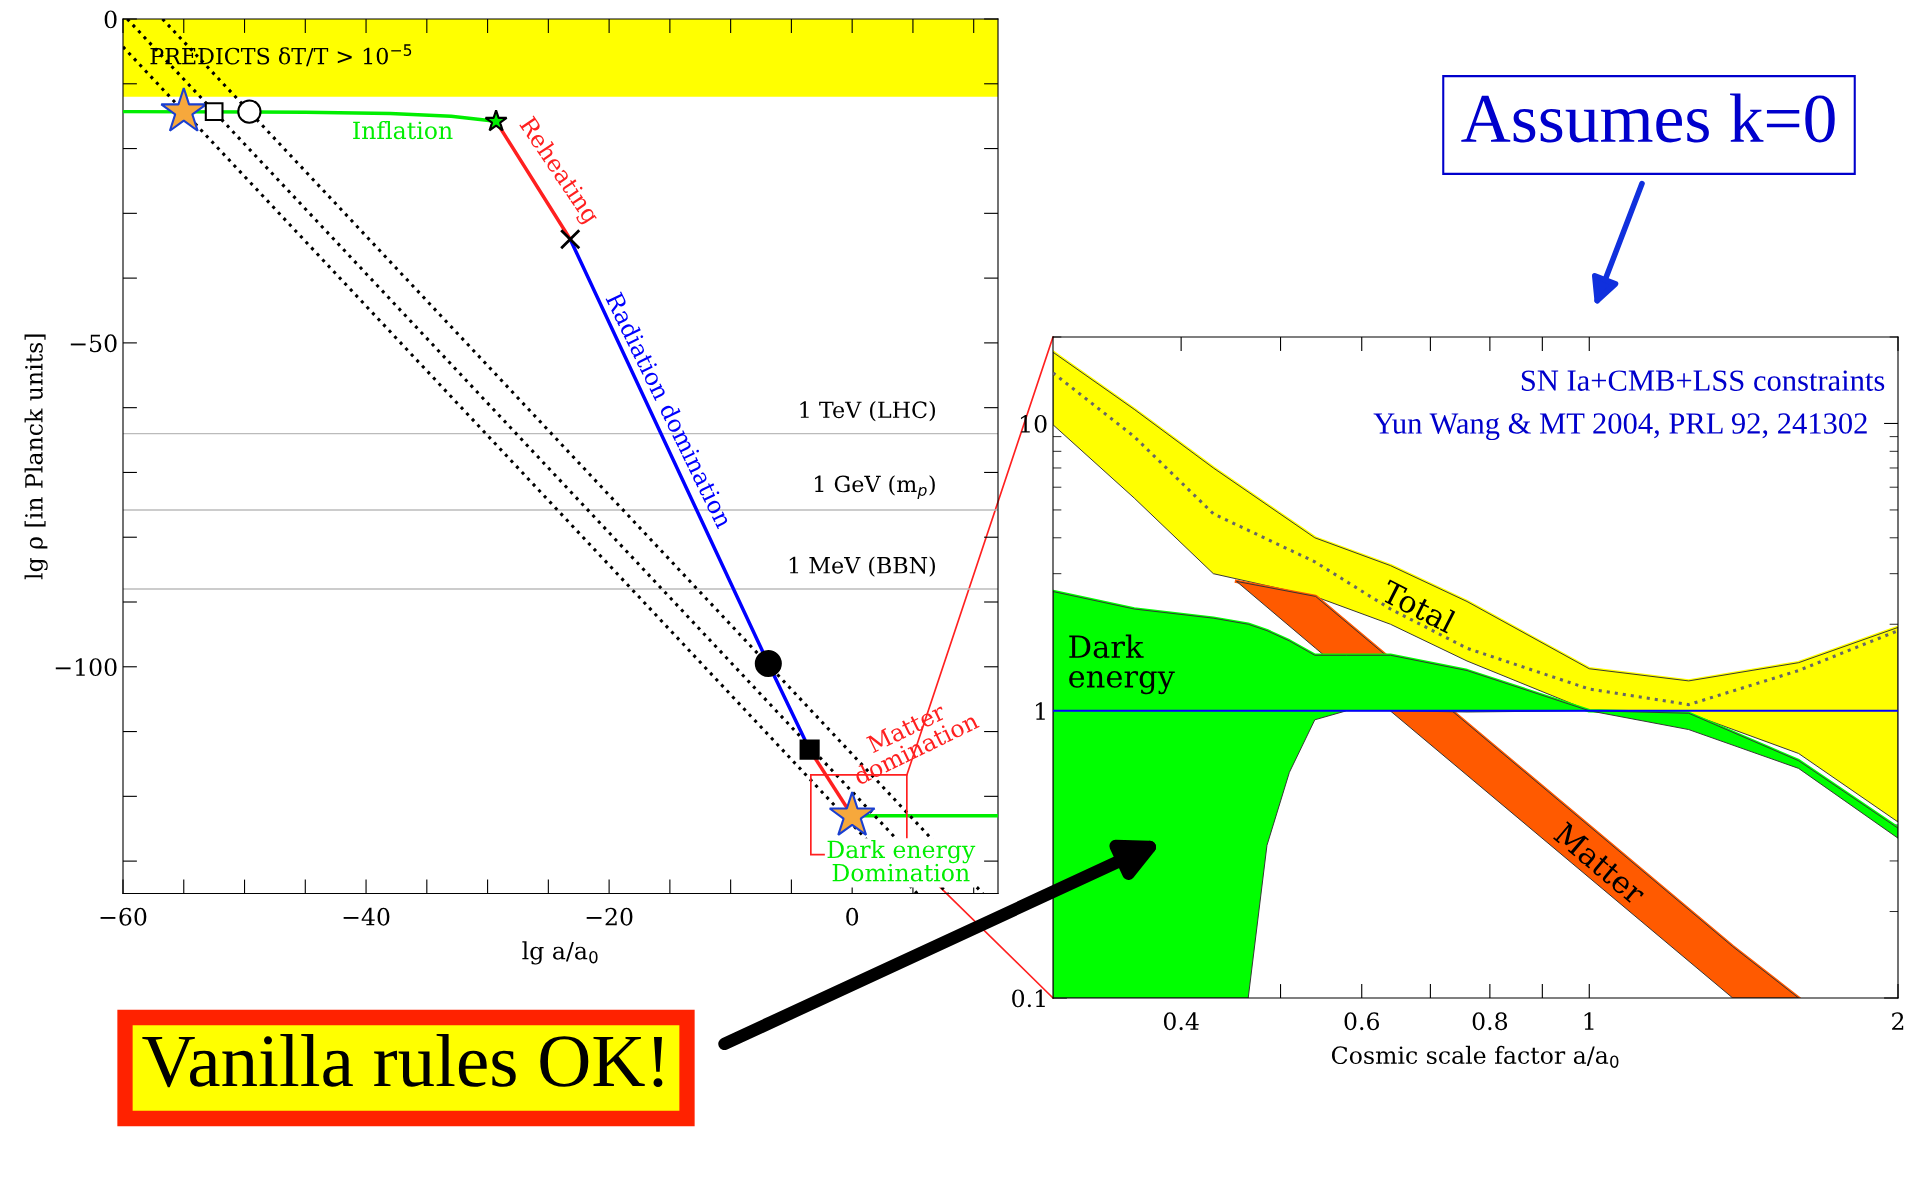 The height and width of the screenshot is (1178, 1911). Describe the element at coordinates (281, 55) in the screenshot. I see `band-label: PREDICTS δT/T > 10$^{−5}$` at that location.